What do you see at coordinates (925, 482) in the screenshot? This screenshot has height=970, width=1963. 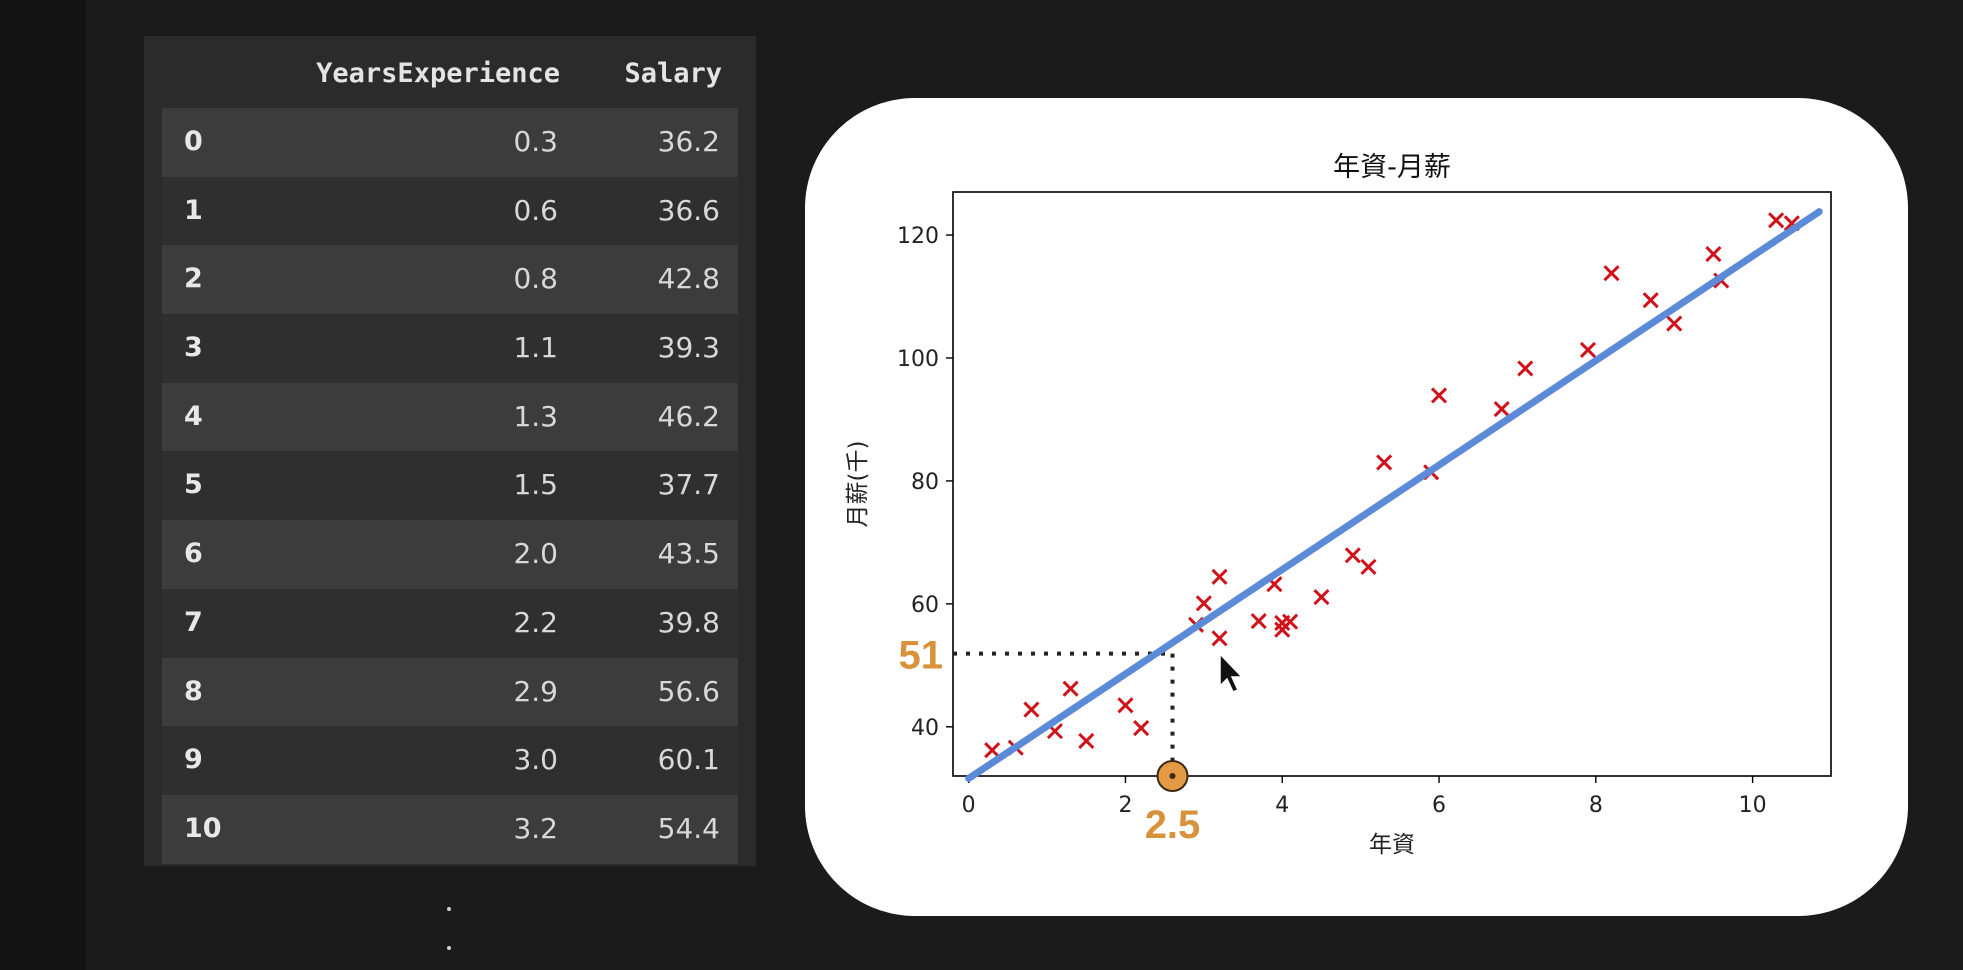 I see `y-tick-label: 80` at bounding box center [925, 482].